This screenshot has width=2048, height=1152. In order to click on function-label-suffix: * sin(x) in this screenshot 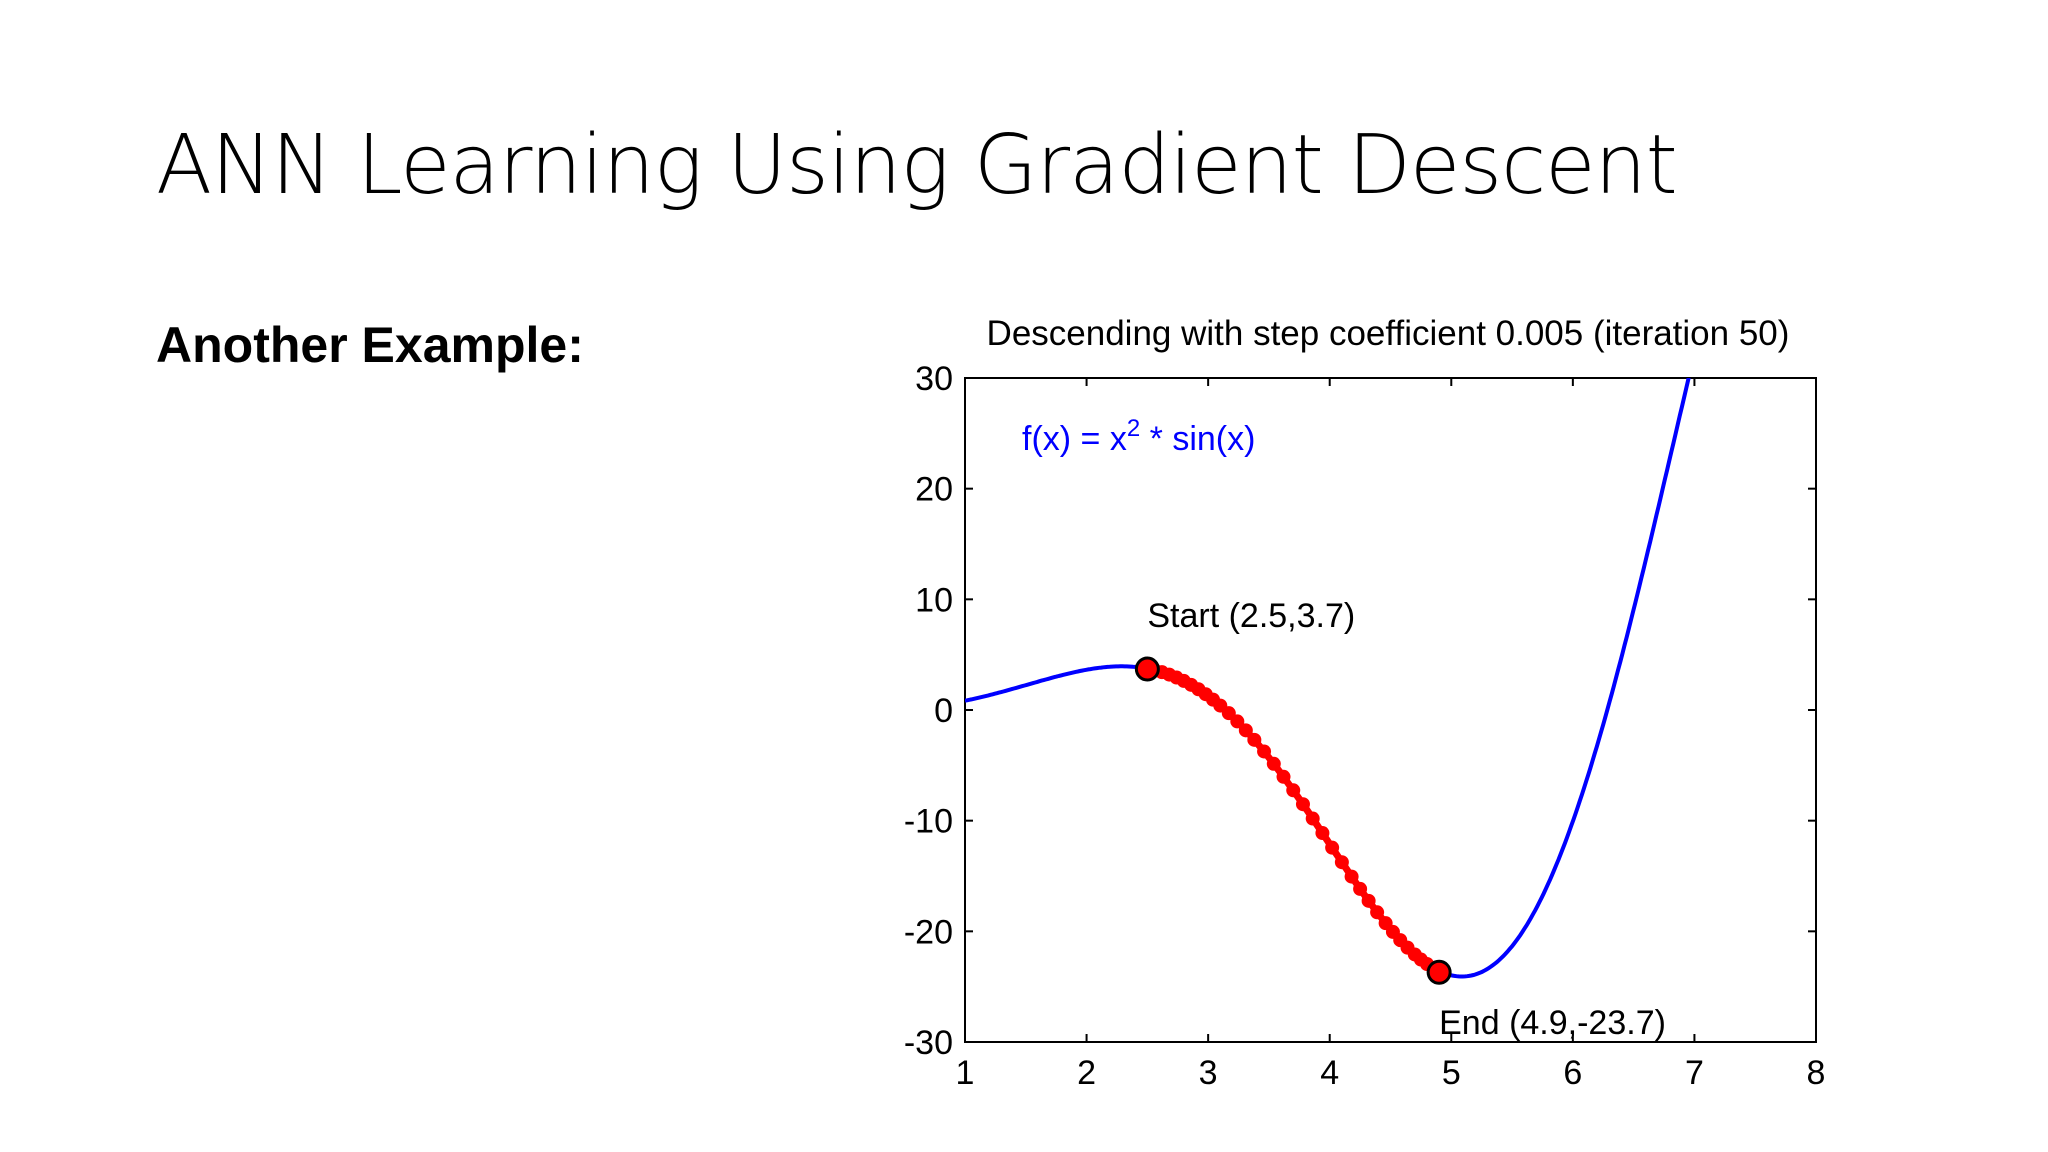, I will do `click(1197, 439)`.